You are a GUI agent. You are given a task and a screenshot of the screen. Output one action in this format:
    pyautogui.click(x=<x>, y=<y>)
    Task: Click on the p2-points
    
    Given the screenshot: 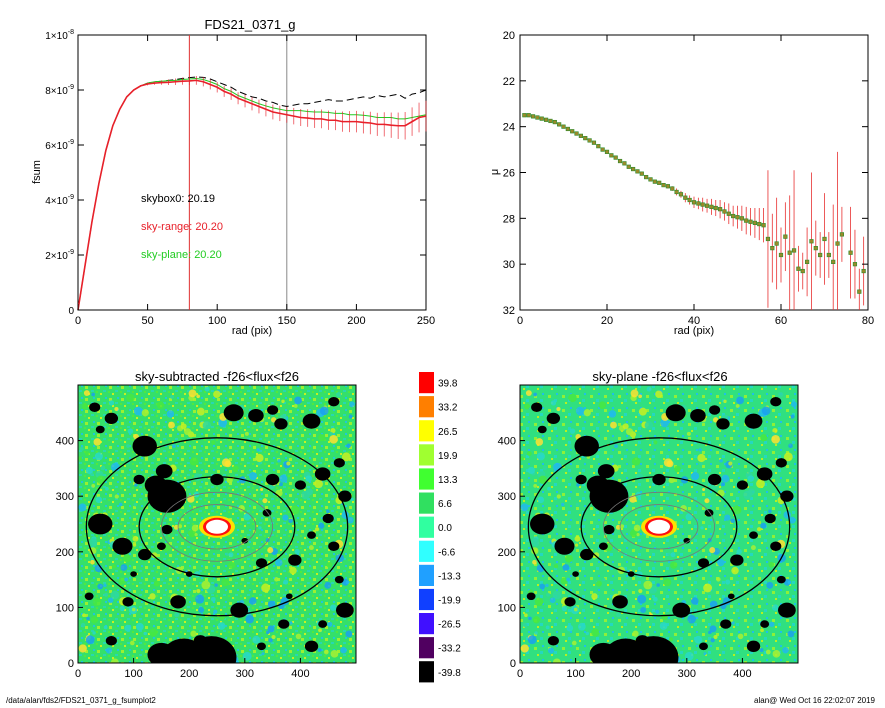 What is the action you would take?
    pyautogui.click(x=694, y=211)
    